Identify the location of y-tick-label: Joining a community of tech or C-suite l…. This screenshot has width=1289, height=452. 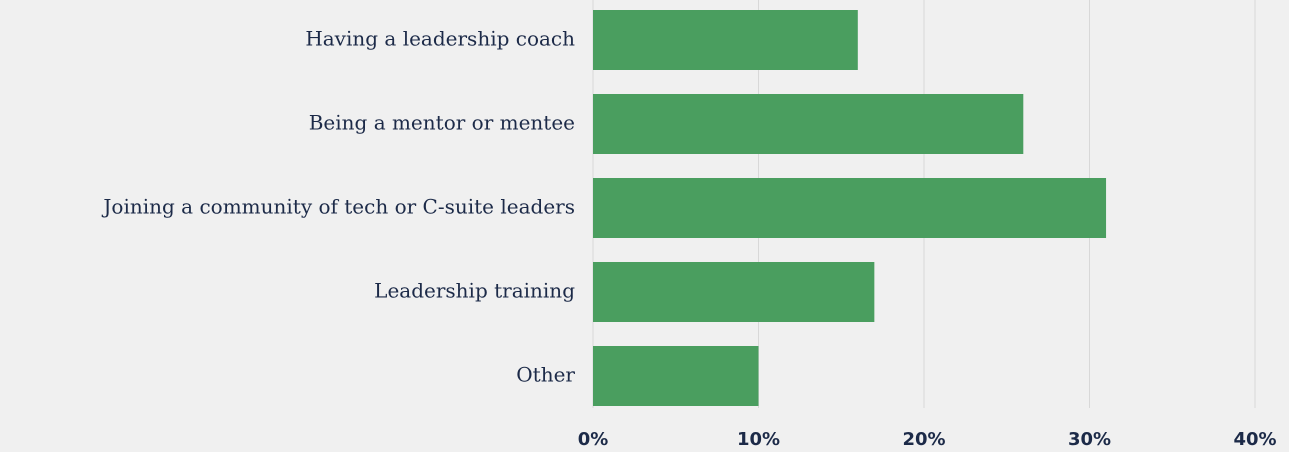
(338, 207).